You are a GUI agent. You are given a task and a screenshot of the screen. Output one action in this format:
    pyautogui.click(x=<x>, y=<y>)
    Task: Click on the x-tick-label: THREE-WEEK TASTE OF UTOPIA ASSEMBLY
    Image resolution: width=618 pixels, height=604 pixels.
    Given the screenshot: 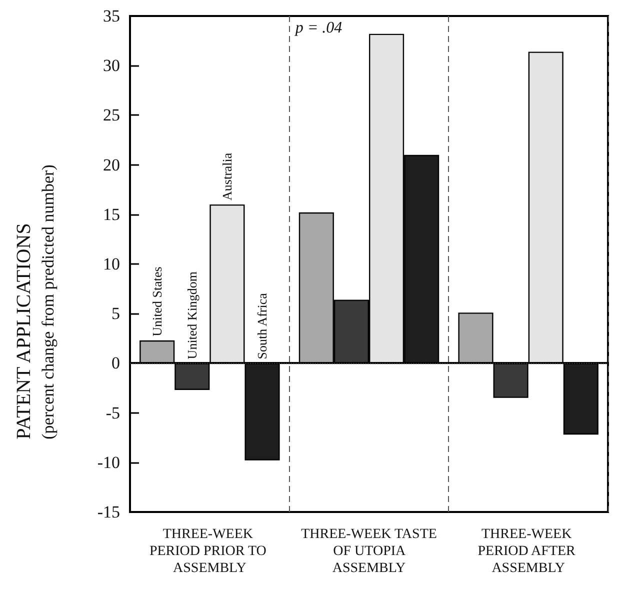 What is the action you would take?
    pyautogui.click(x=369, y=551)
    